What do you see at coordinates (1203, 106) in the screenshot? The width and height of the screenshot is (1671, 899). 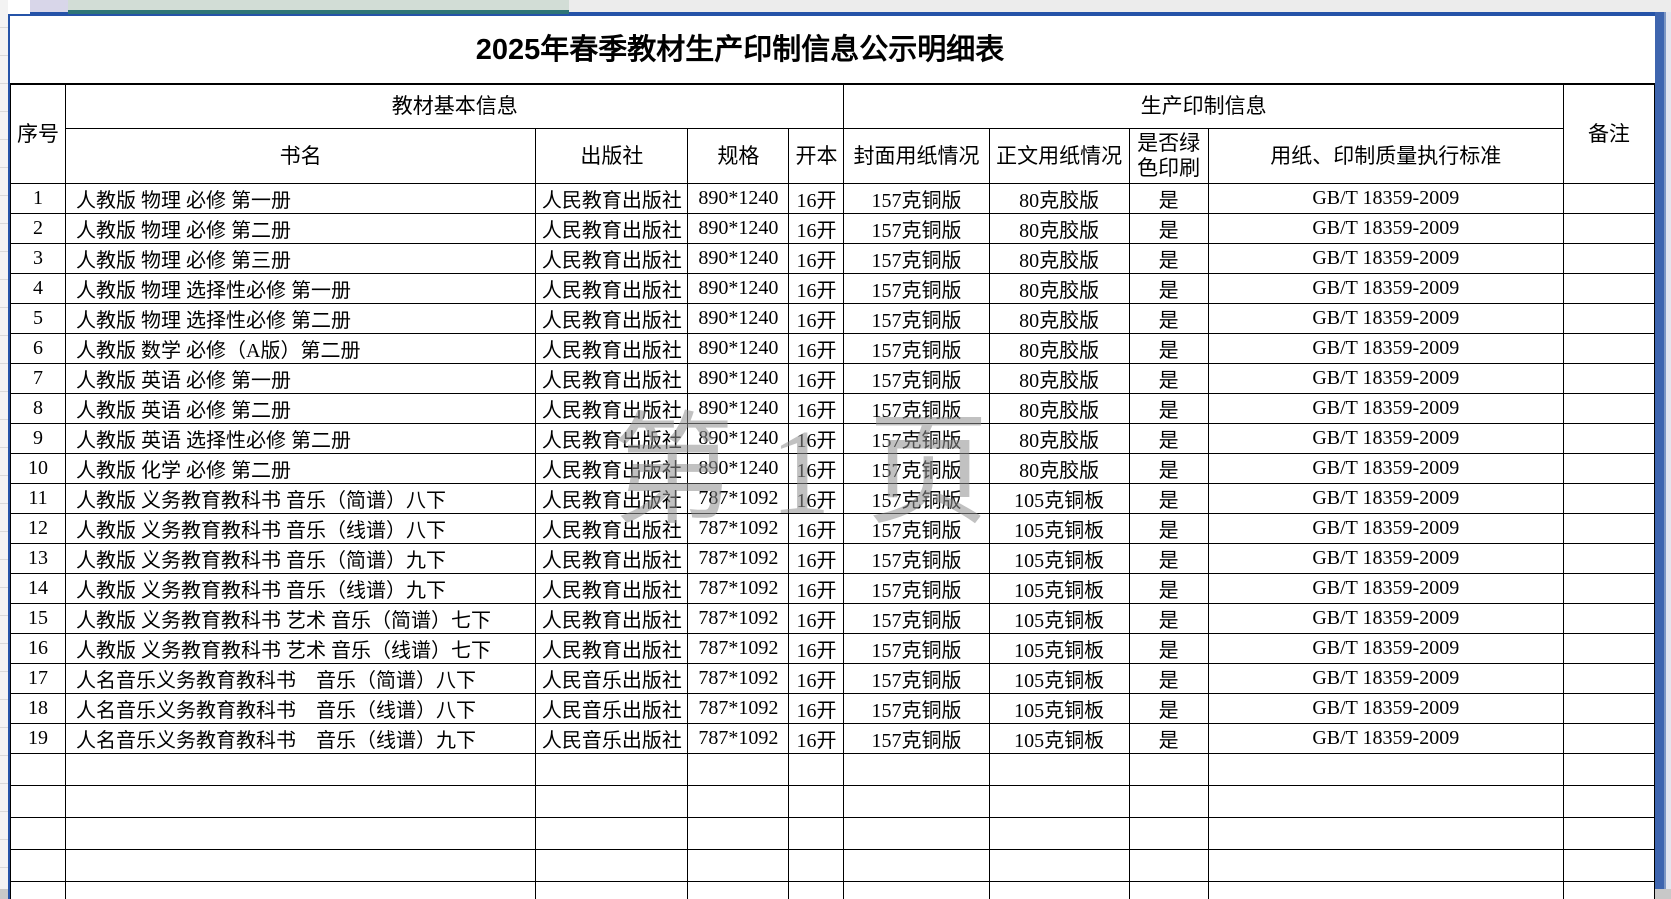 I see `header-group-print-info: 生产印制信息` at bounding box center [1203, 106].